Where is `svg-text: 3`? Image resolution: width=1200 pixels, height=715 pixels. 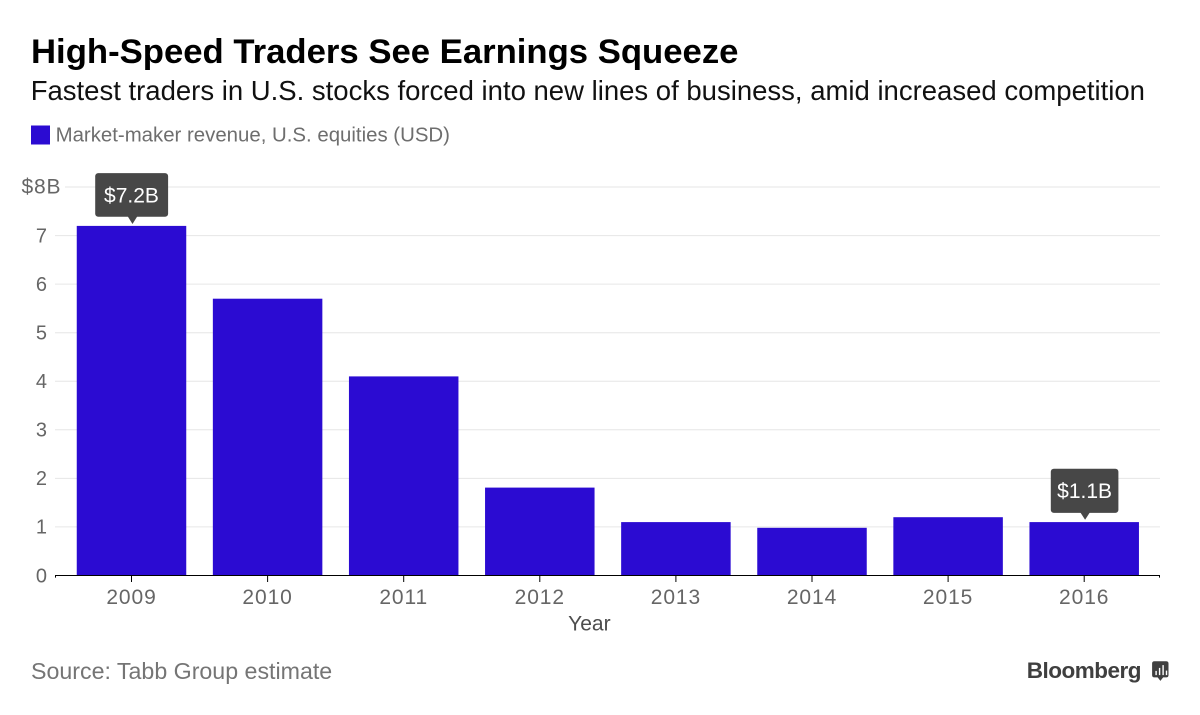
svg-text: 3 is located at coordinates (41, 431).